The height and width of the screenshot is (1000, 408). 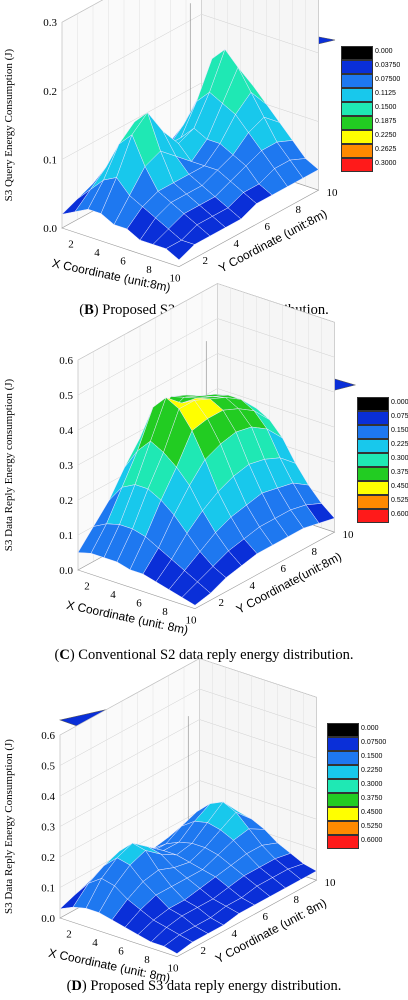 What do you see at coordinates (385, 93) in the screenshot?
I see `legend-label: 0.1125` at bounding box center [385, 93].